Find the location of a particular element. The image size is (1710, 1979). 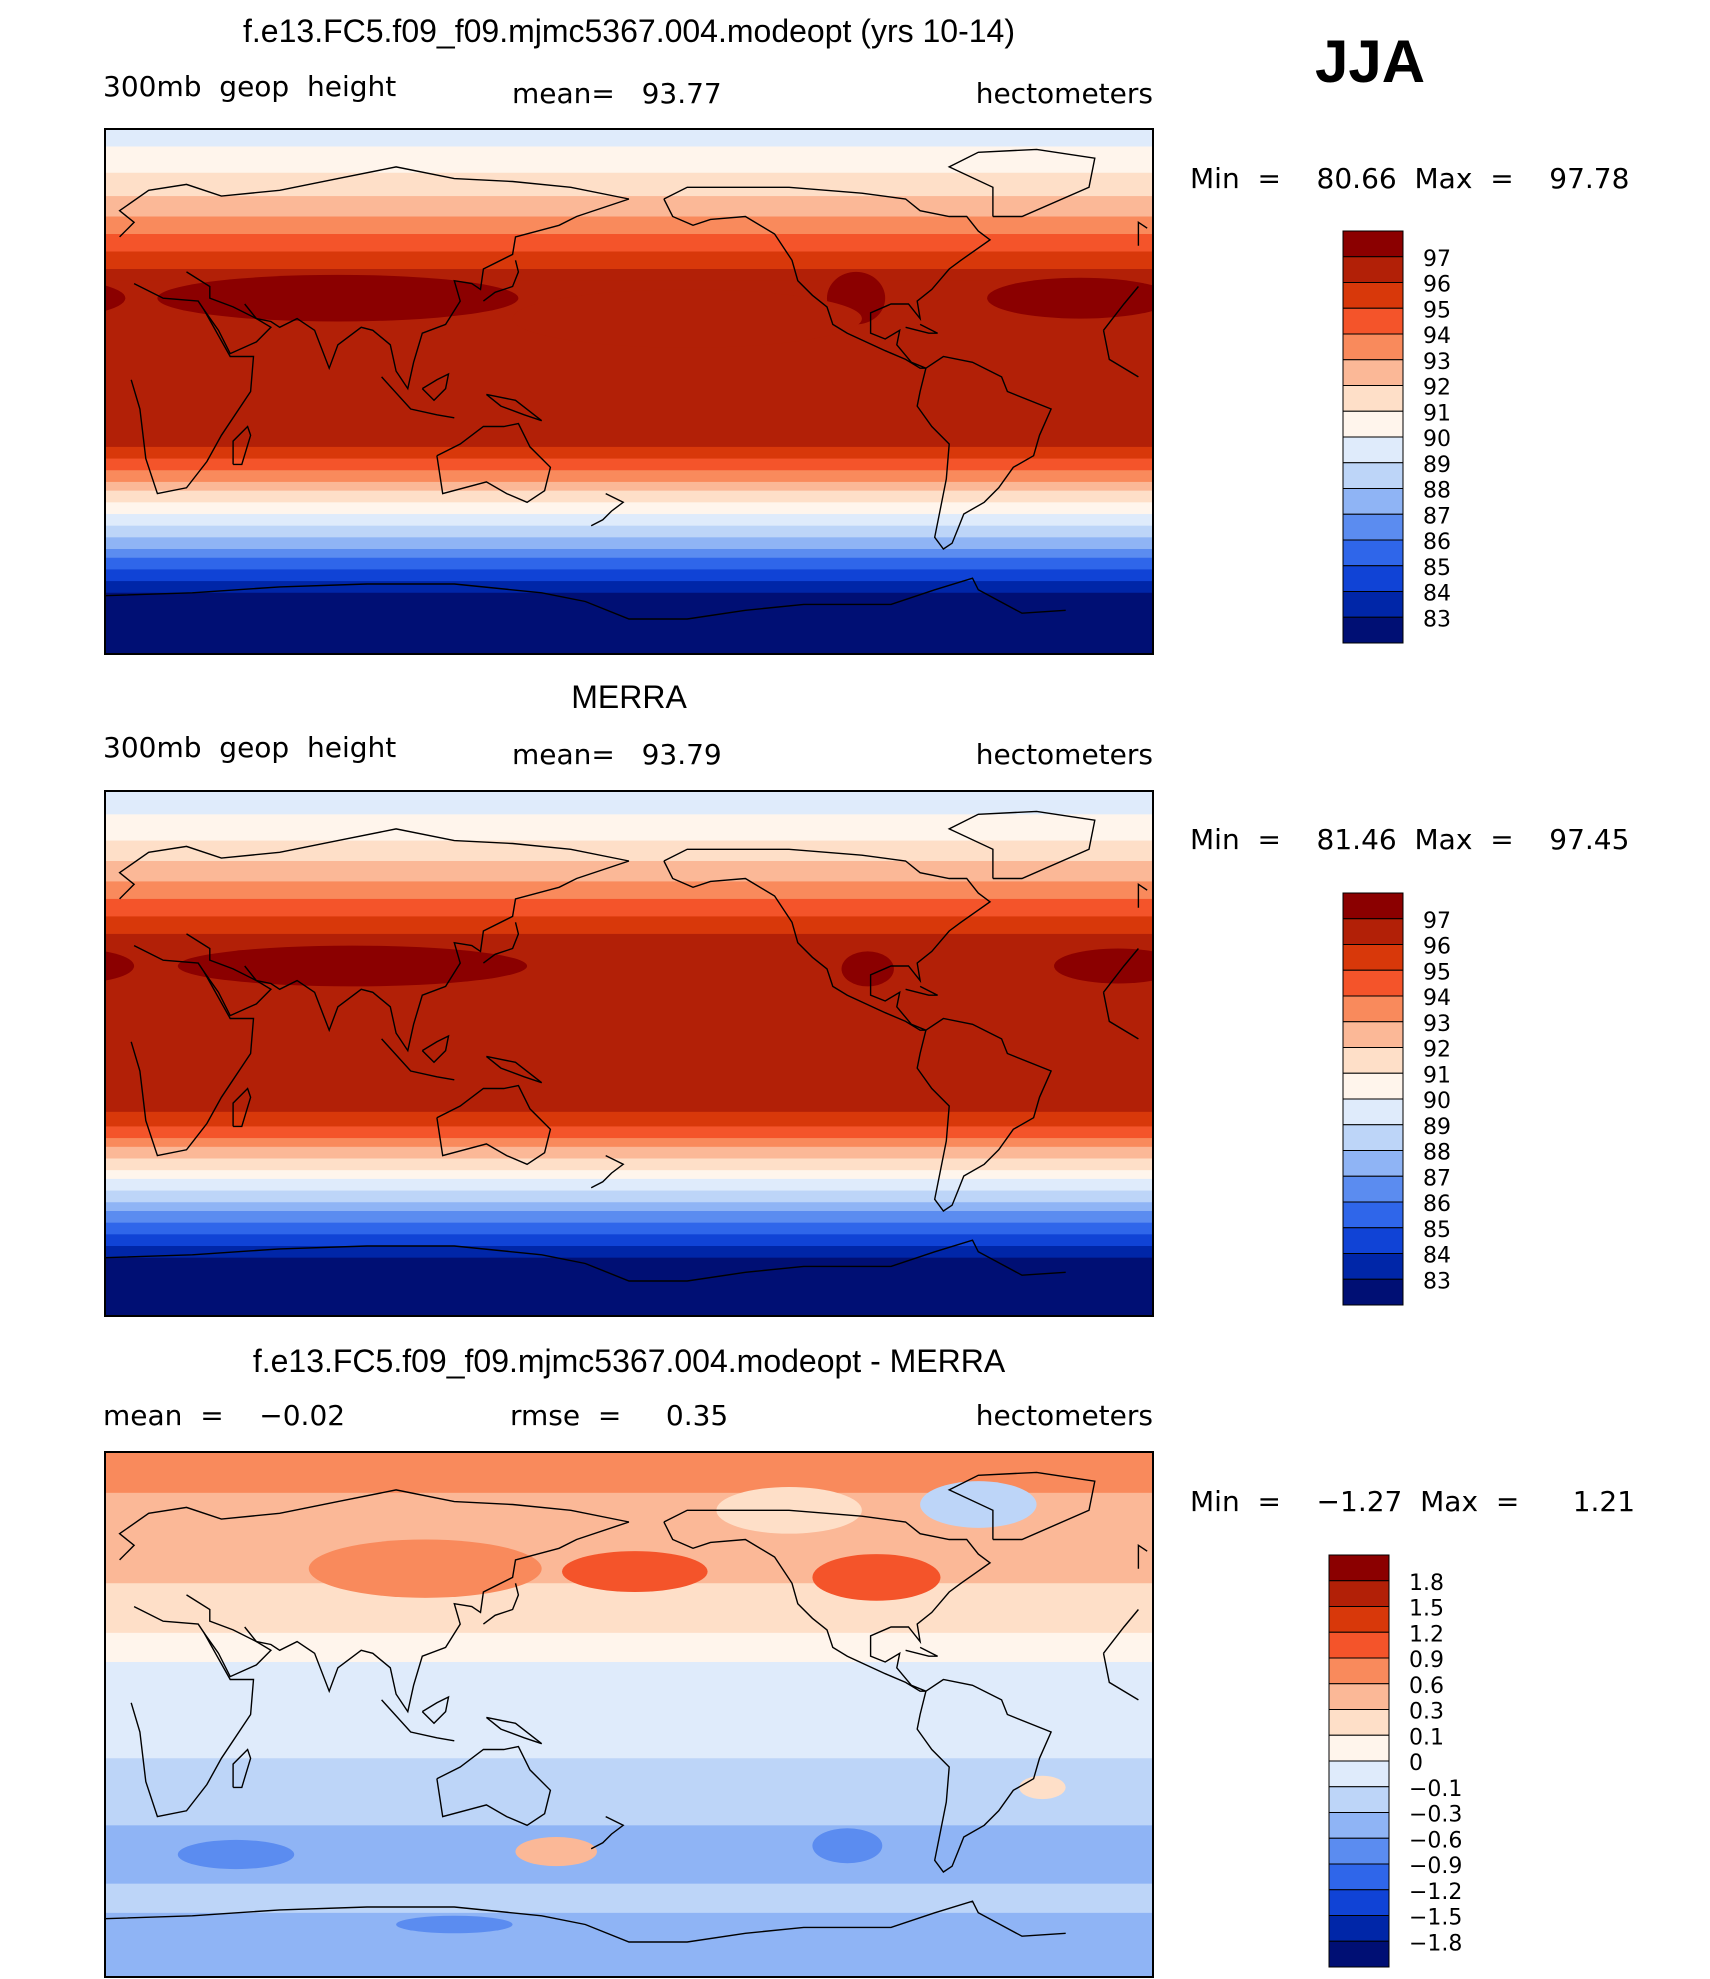

colorbar-tick-label: 0.6 is located at coordinates (1426, 1686).